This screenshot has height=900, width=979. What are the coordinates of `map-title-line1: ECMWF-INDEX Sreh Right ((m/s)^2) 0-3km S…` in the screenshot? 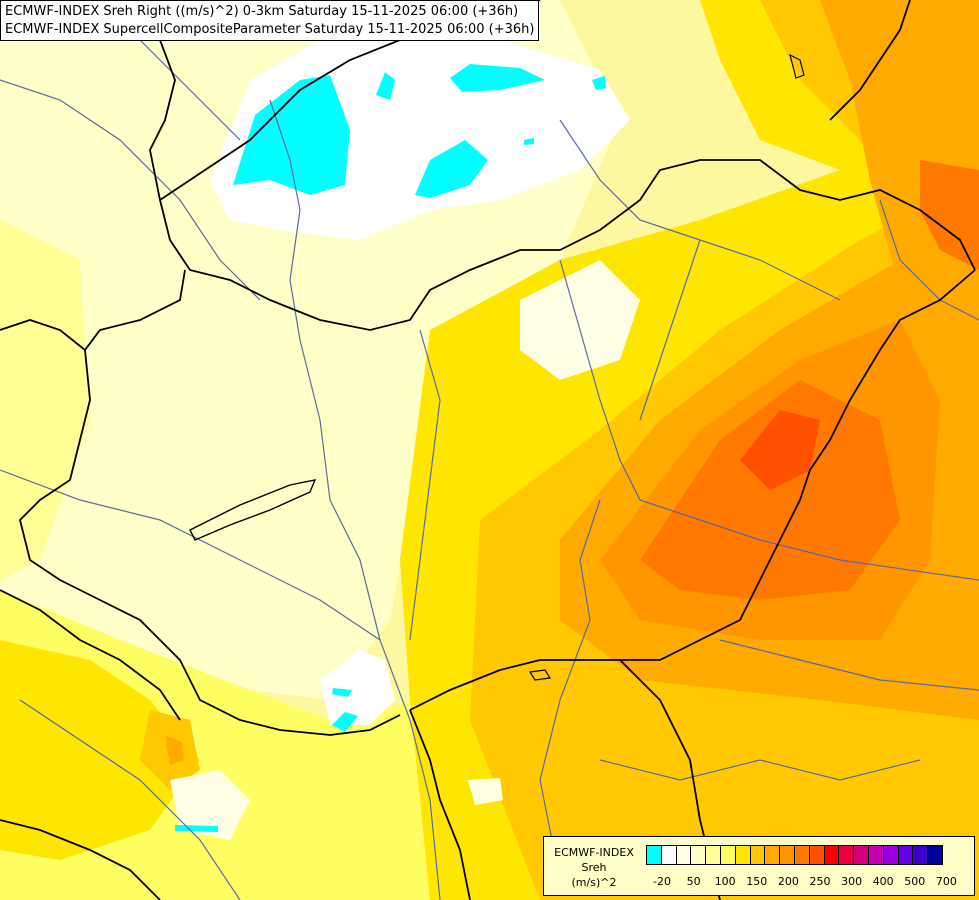 It's located at (262, 11).